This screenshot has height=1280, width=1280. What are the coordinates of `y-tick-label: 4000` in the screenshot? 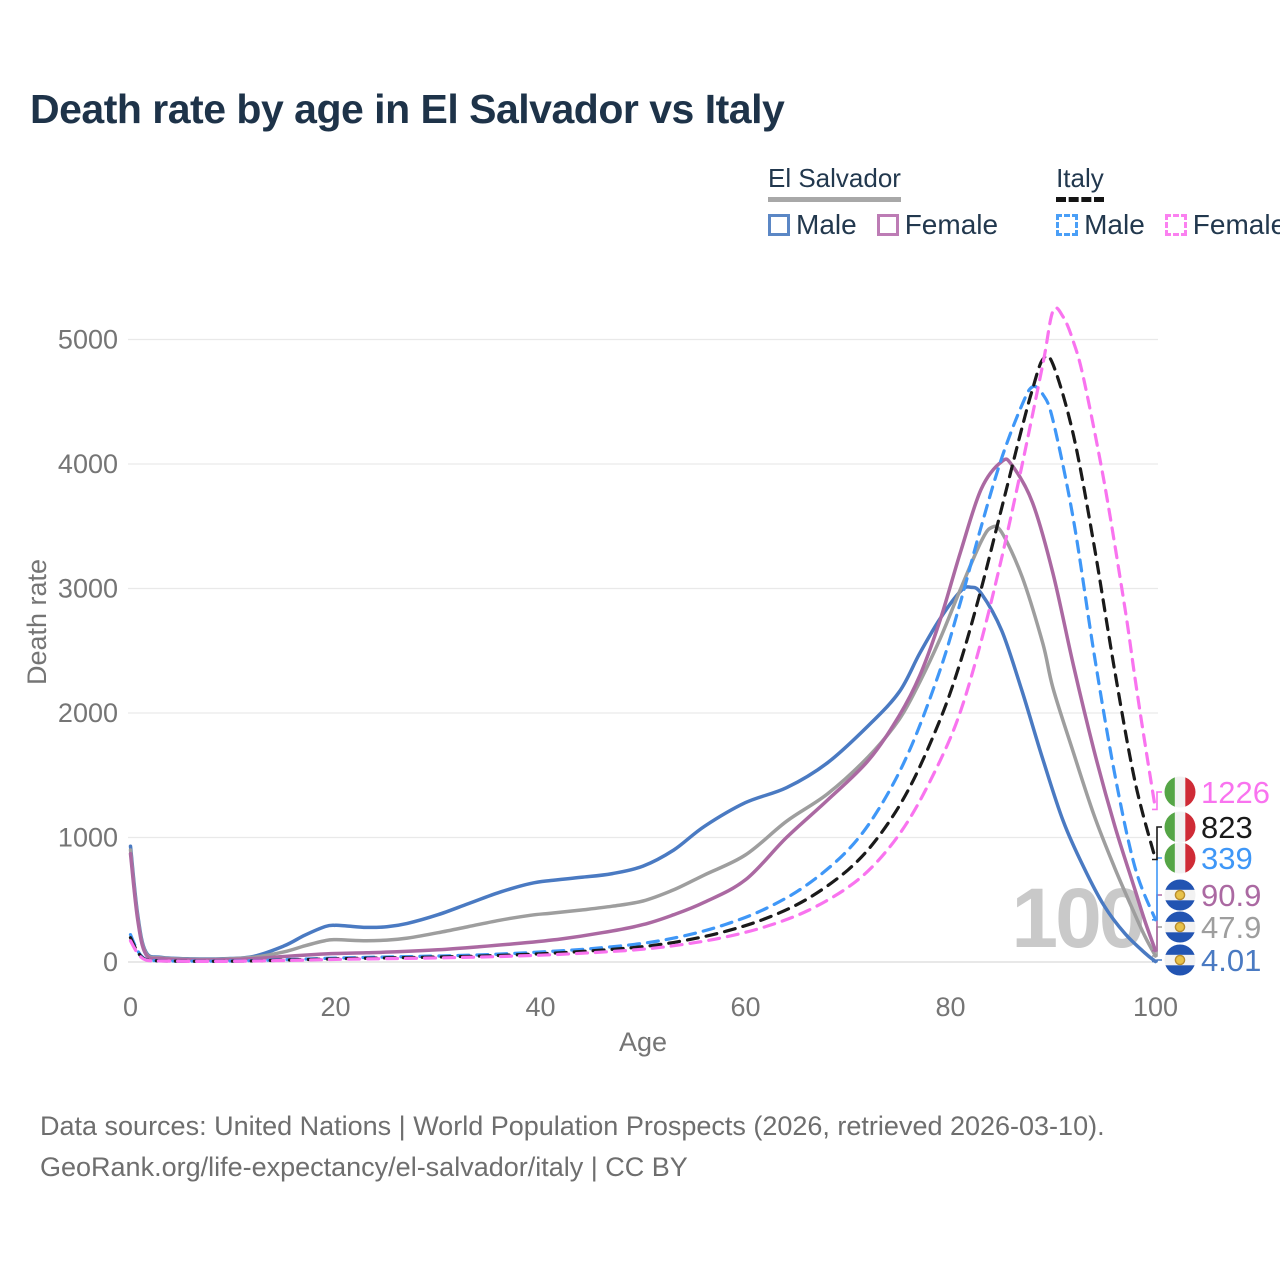 It's located at (88, 464).